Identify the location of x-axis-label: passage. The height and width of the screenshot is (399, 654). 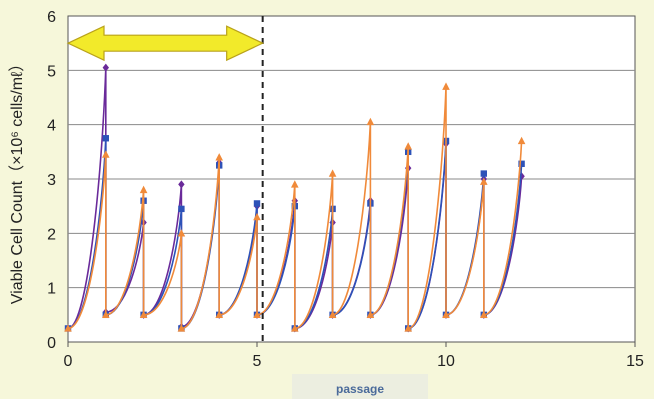
(360, 389).